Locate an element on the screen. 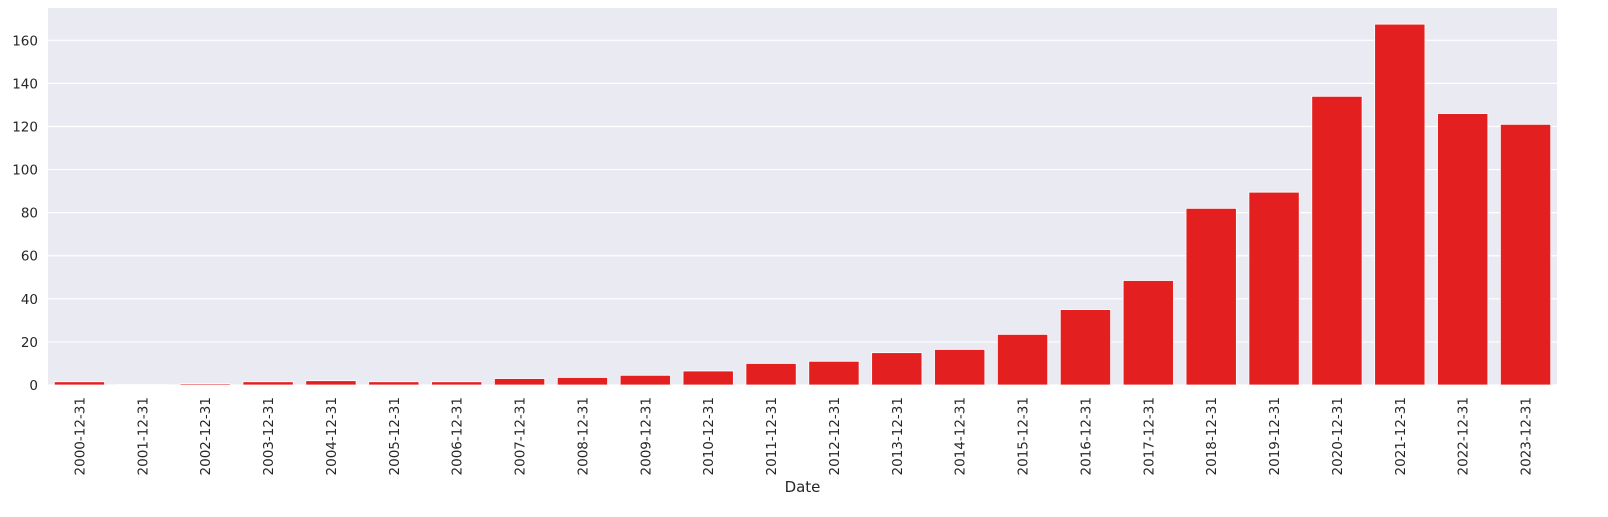  x-tick-label: 2015-12-31 is located at coordinates (1024, 436).